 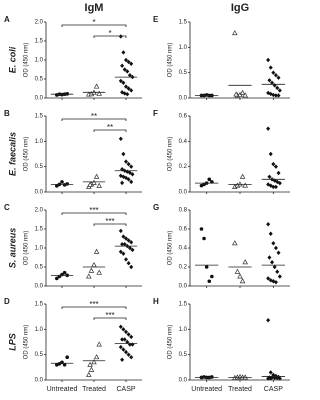 I want to click on y-tick-label: 0.8, so click(x=183, y=211).